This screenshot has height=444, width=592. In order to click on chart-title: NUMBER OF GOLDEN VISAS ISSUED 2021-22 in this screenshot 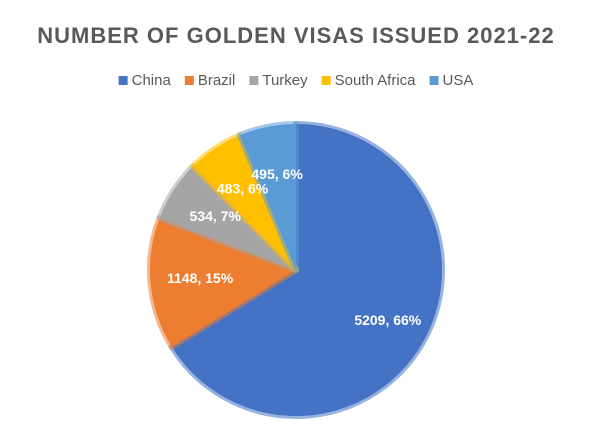, I will do `click(295, 35)`.